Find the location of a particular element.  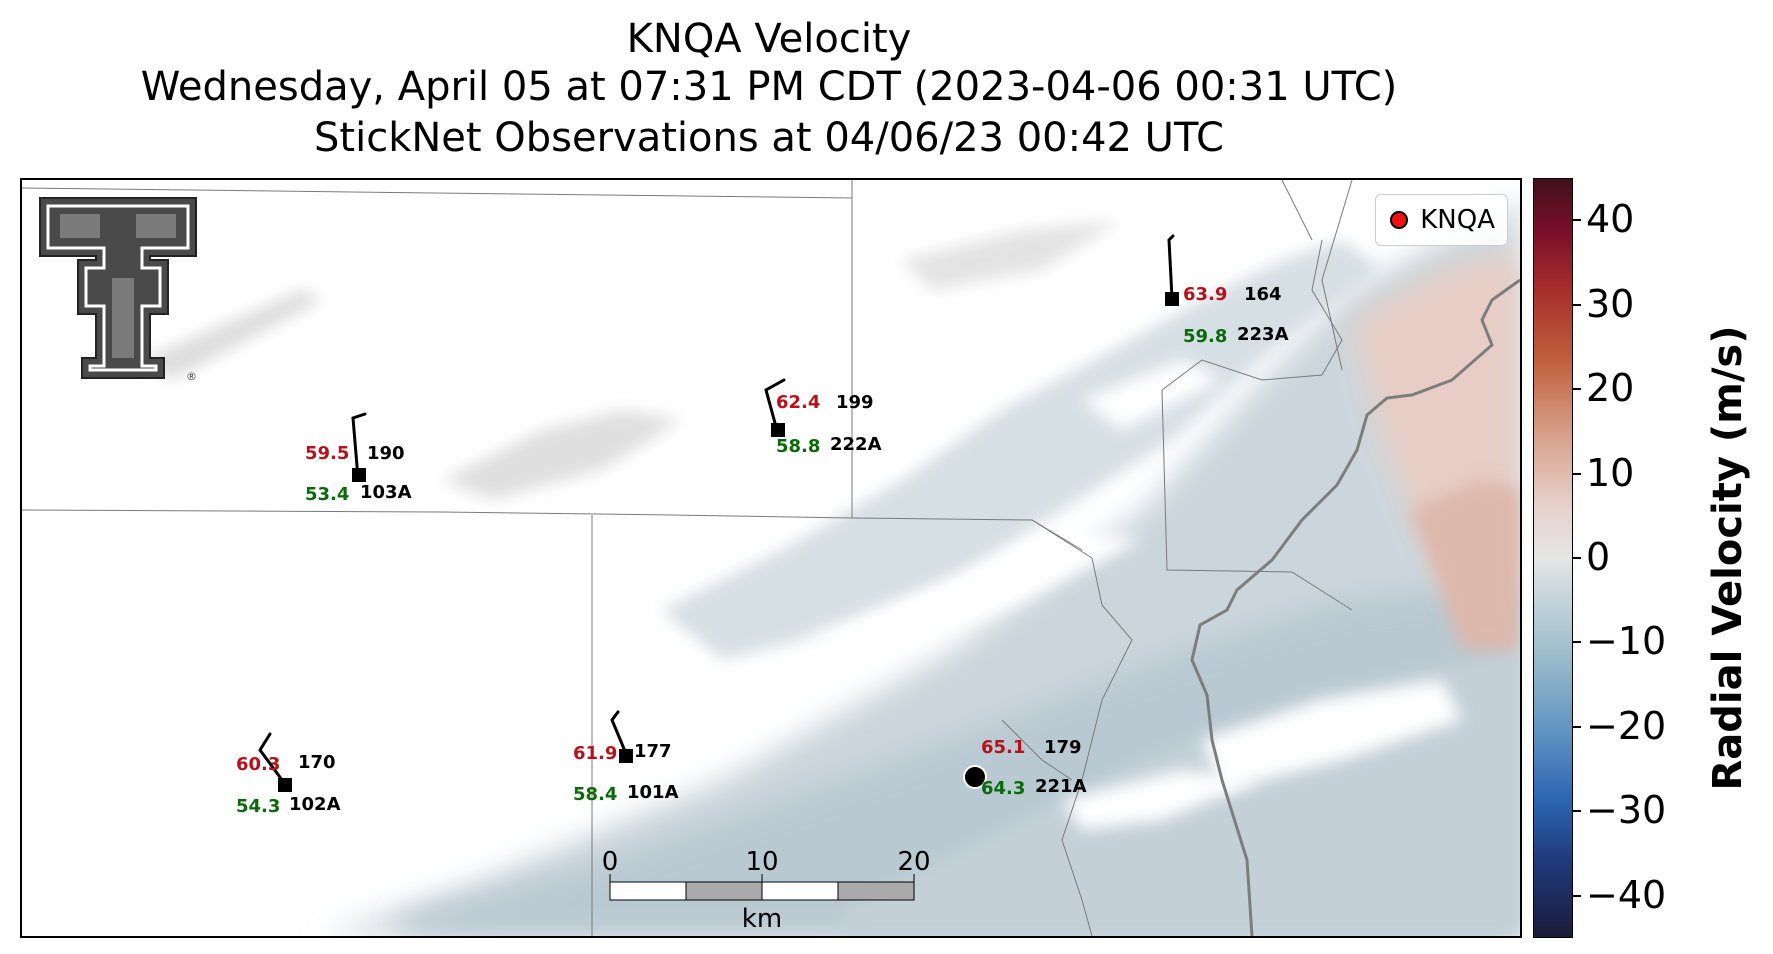

station-pressure: 170 is located at coordinates (317, 762).